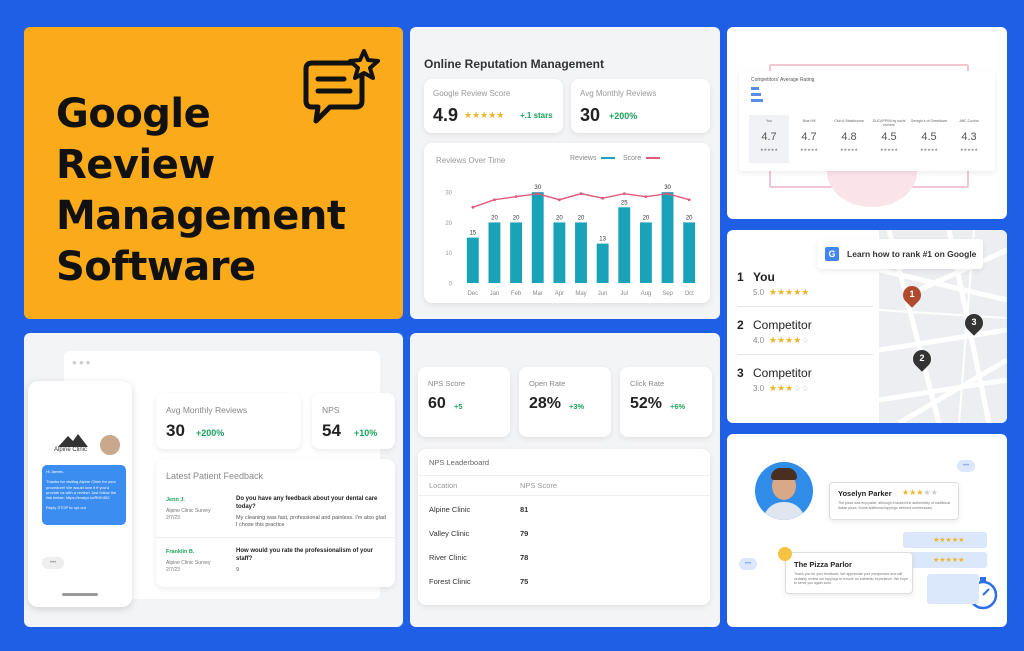 Image resolution: width=1024 pixels, height=651 pixels. I want to click on bar-data-label: 15, so click(472, 234).